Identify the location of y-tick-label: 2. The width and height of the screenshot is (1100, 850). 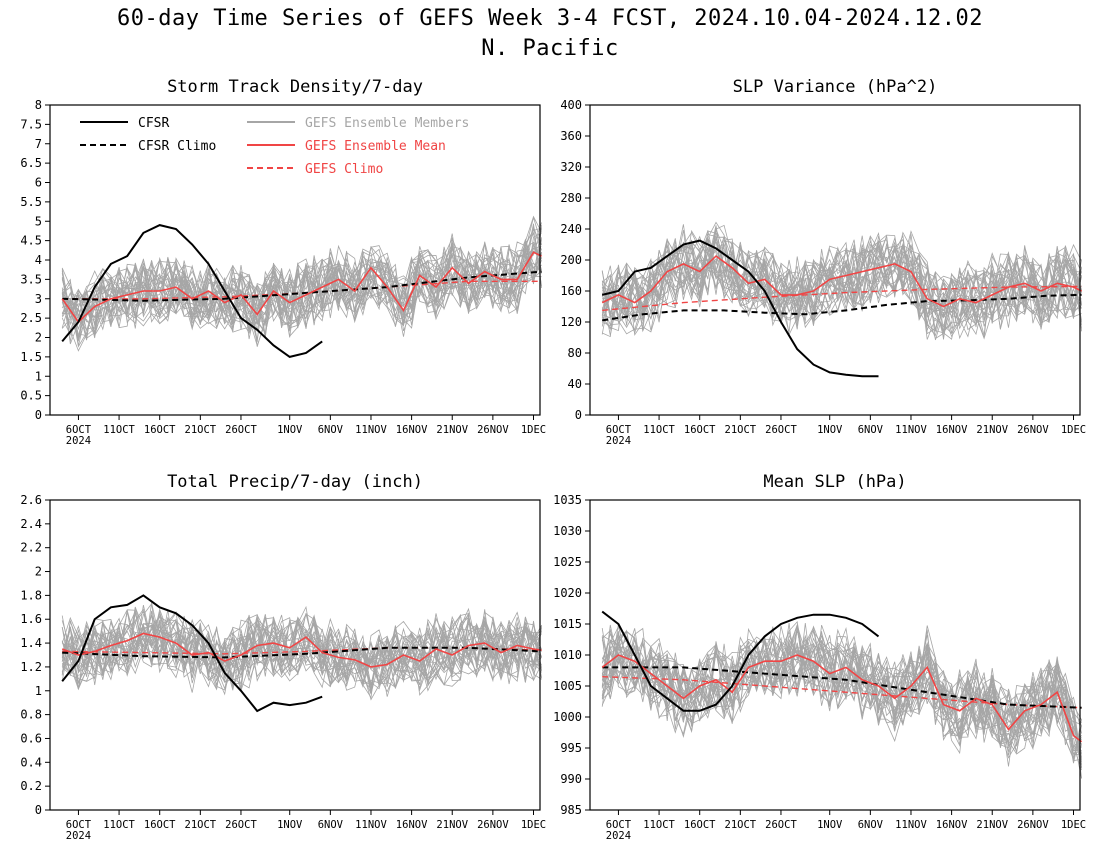
(38, 572).